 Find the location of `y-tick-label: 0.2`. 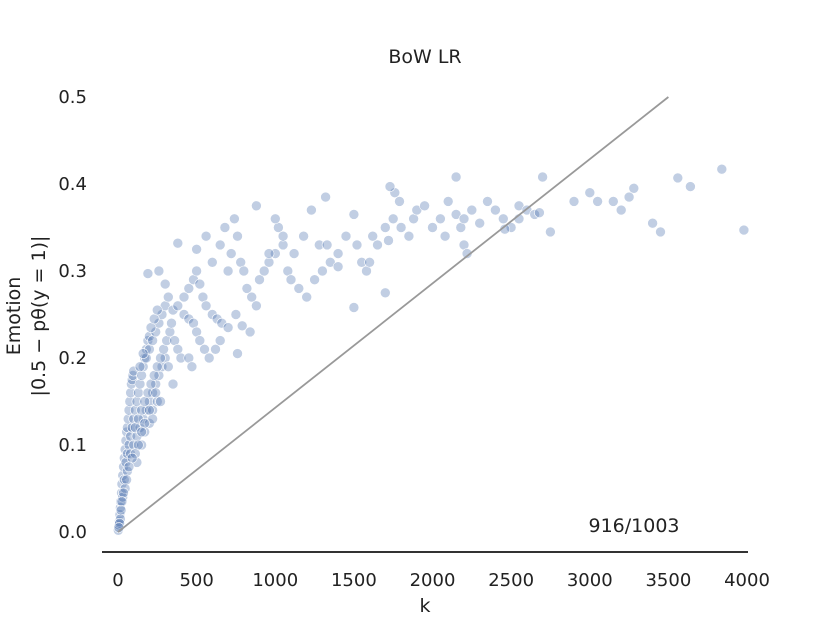

y-tick-label: 0.2 is located at coordinates (72, 358).